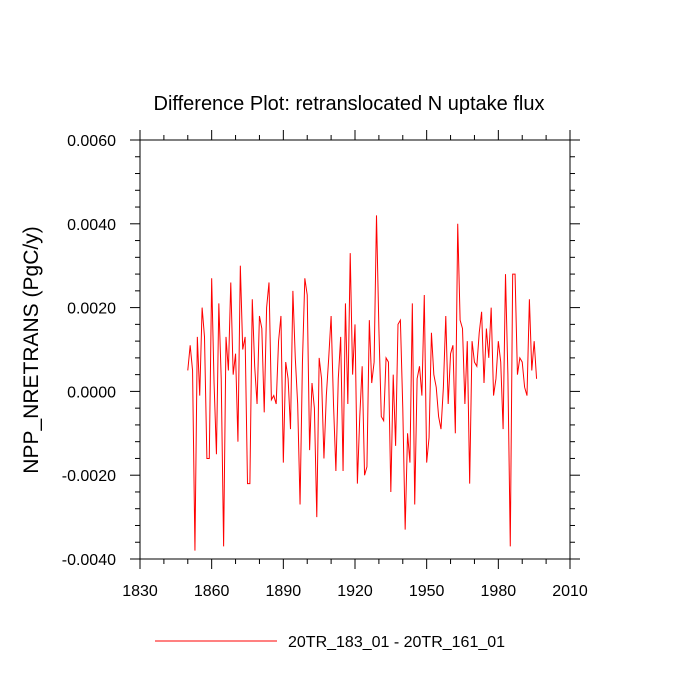 The width and height of the screenshot is (700, 700). I want to click on y-tick-label: -0.0040, so click(89, 560).